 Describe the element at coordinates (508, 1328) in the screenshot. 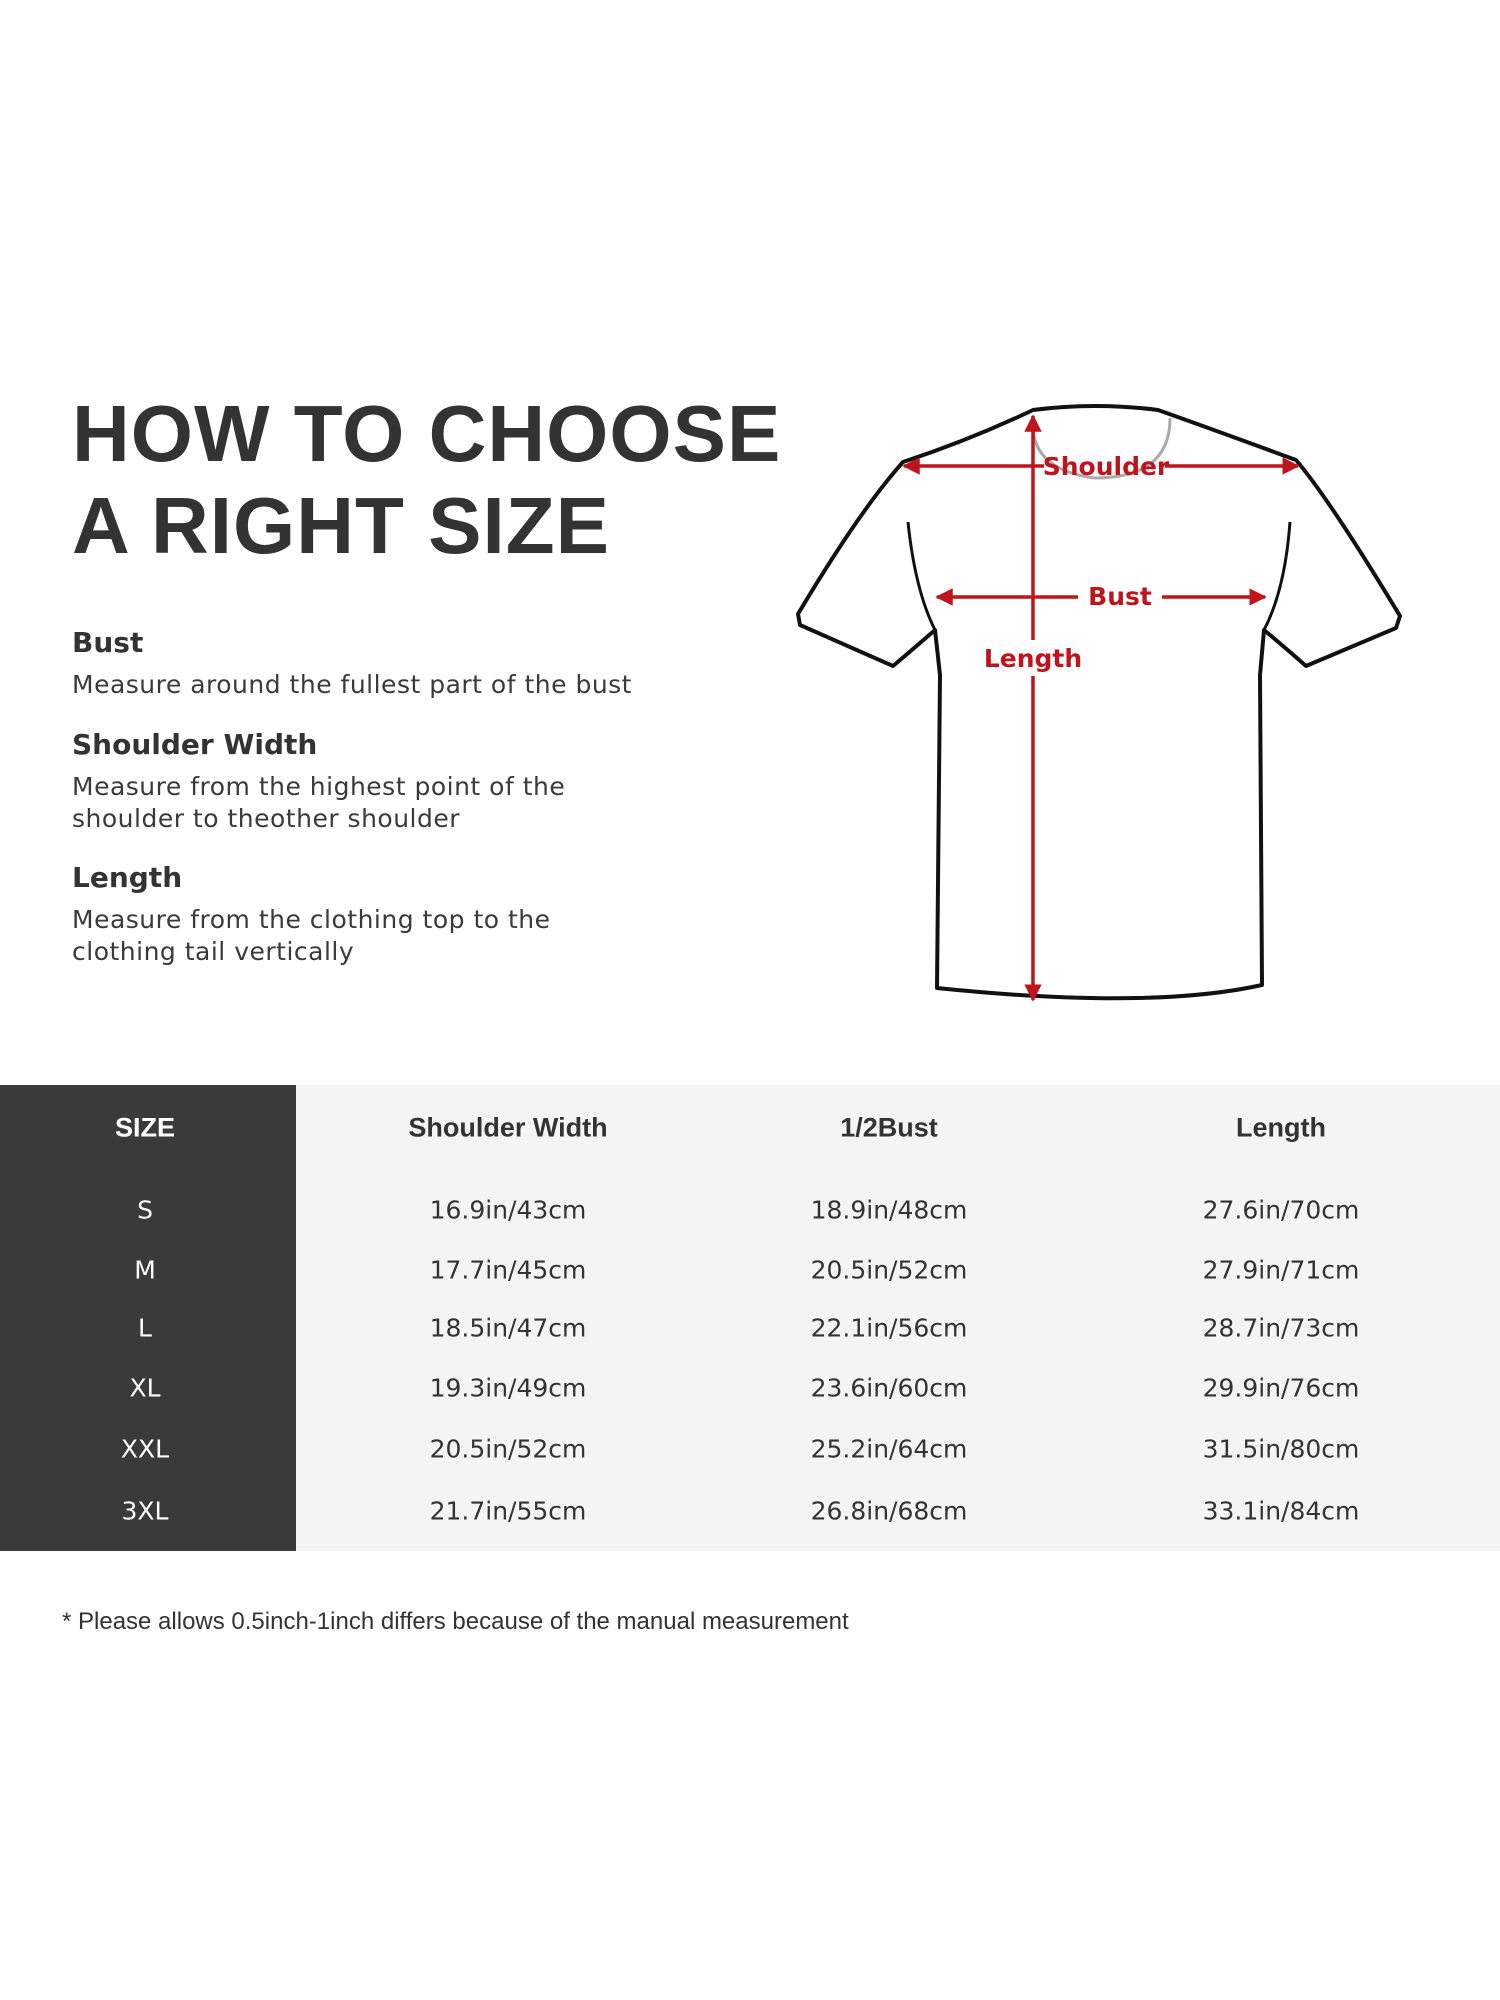

I see `table-cell: 18.5in/47cm` at that location.